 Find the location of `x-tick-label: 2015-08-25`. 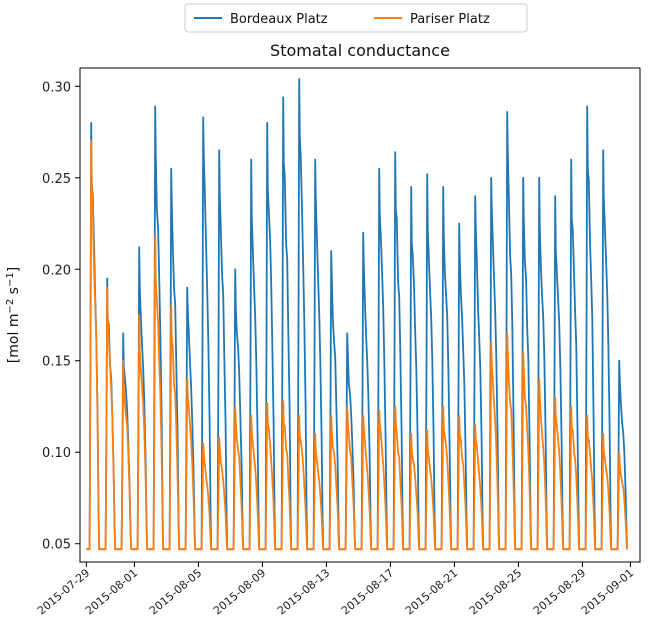

x-tick-label: 2015-08-25 is located at coordinates (495, 591).